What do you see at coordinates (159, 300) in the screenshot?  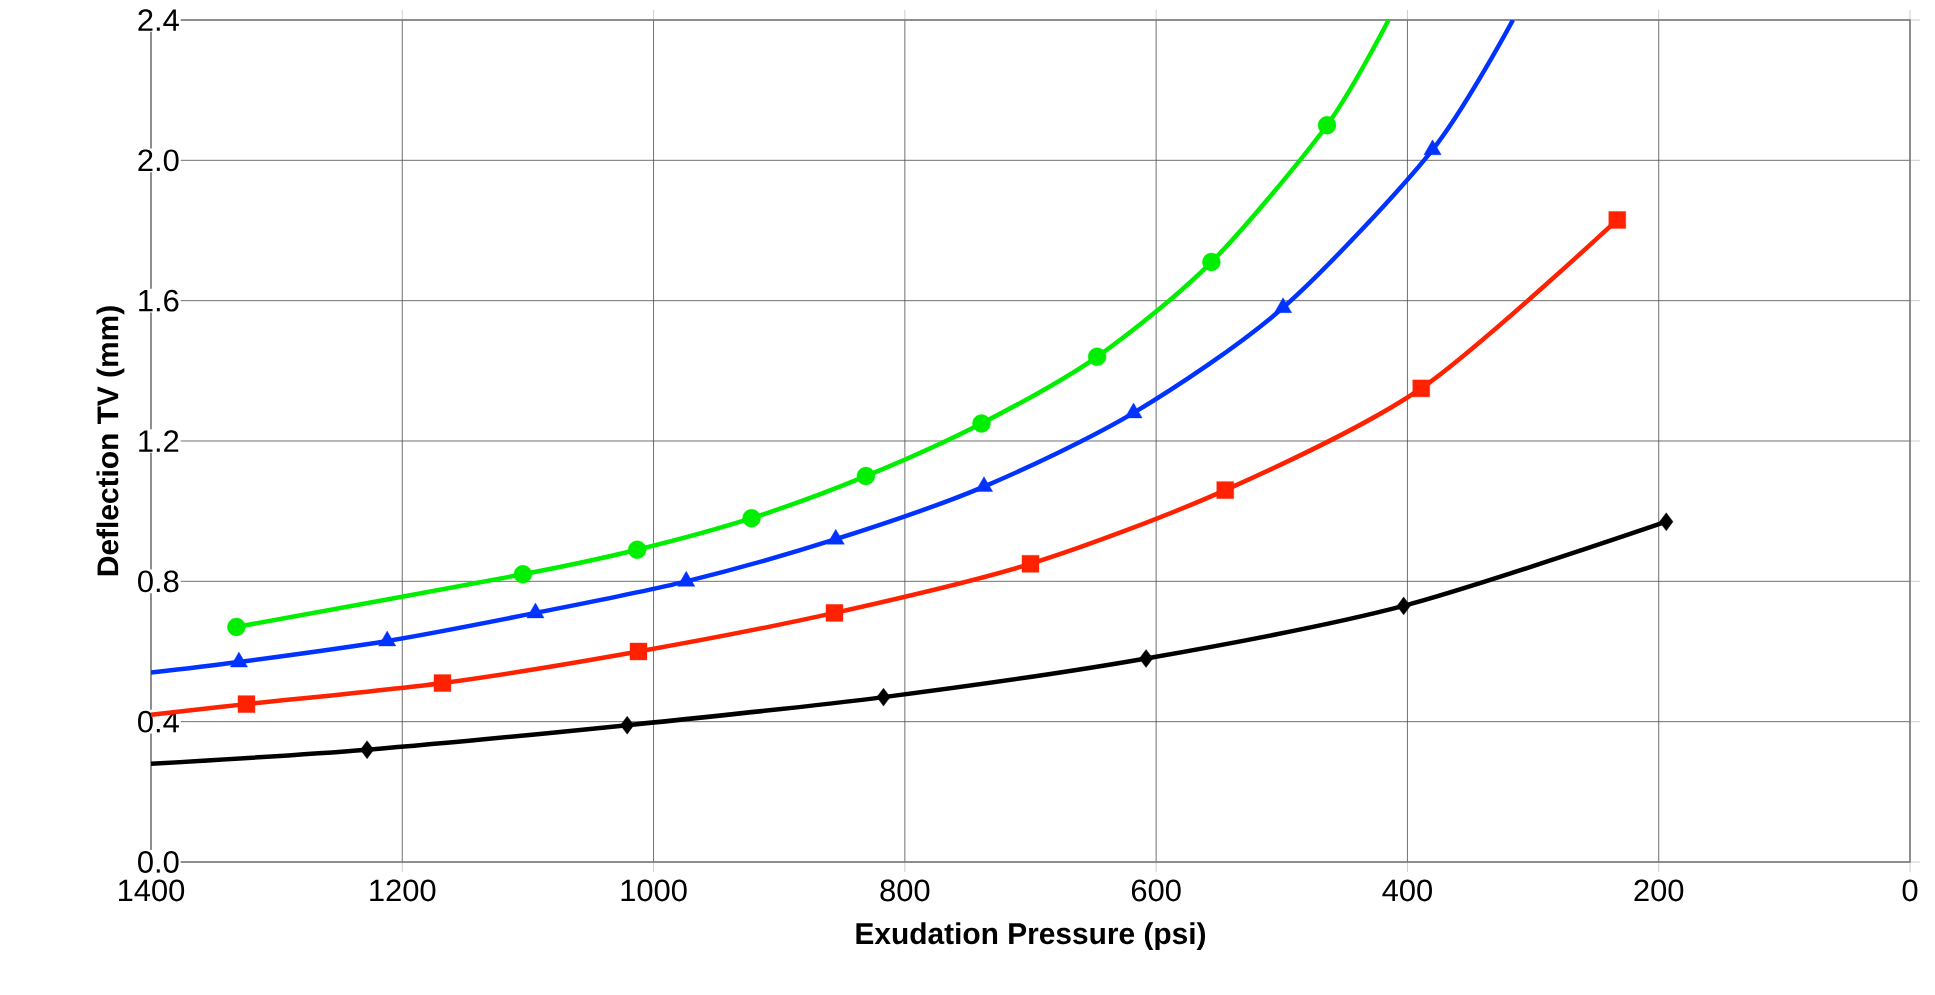 I see `y-tick-label: 1.6` at bounding box center [159, 300].